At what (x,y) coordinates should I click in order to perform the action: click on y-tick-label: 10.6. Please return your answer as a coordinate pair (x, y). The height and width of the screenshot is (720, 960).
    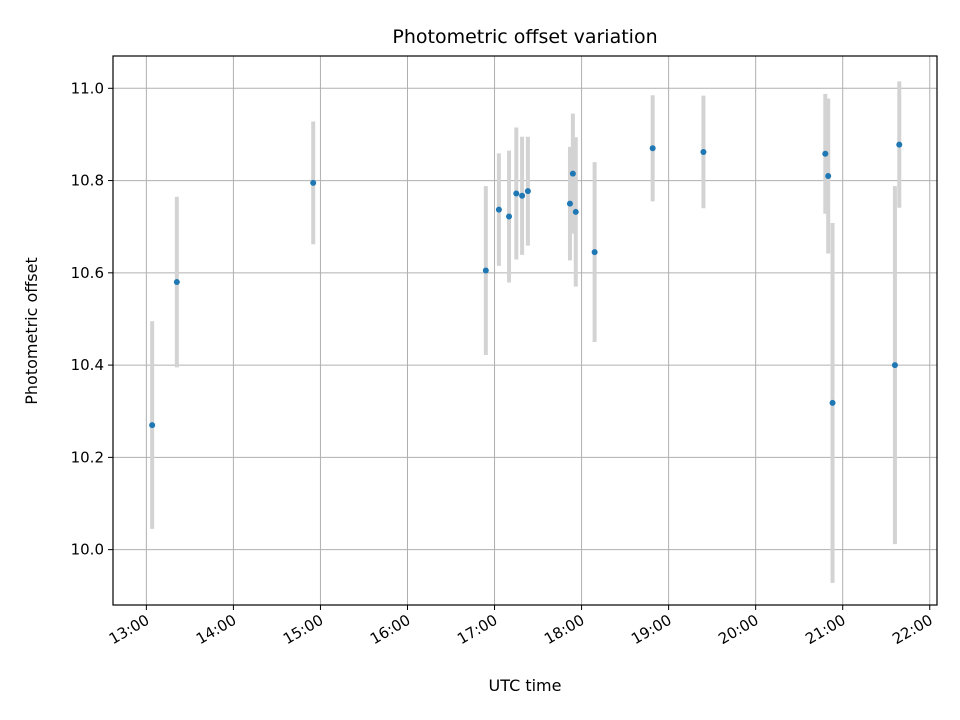
    Looking at the image, I should click on (87, 273).